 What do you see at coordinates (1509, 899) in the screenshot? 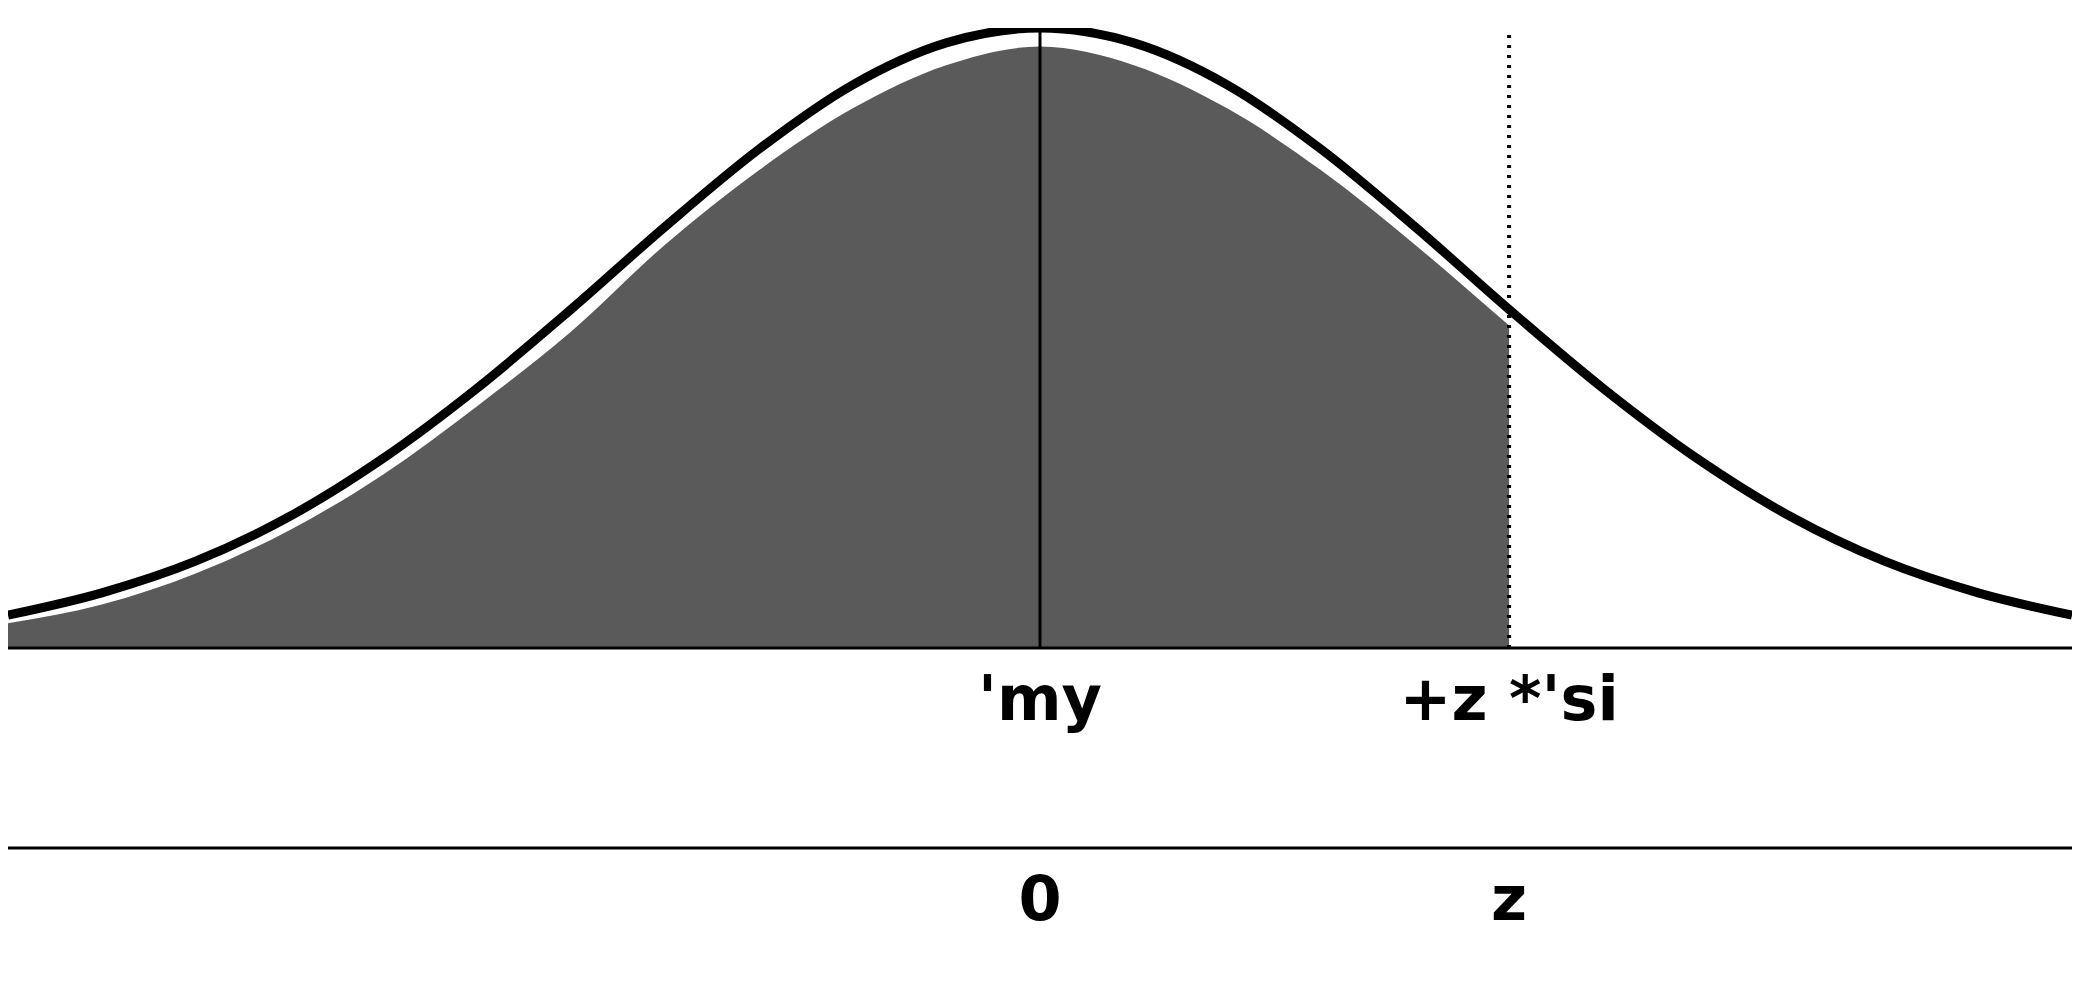
I see `x-tick-label: z` at bounding box center [1509, 899].